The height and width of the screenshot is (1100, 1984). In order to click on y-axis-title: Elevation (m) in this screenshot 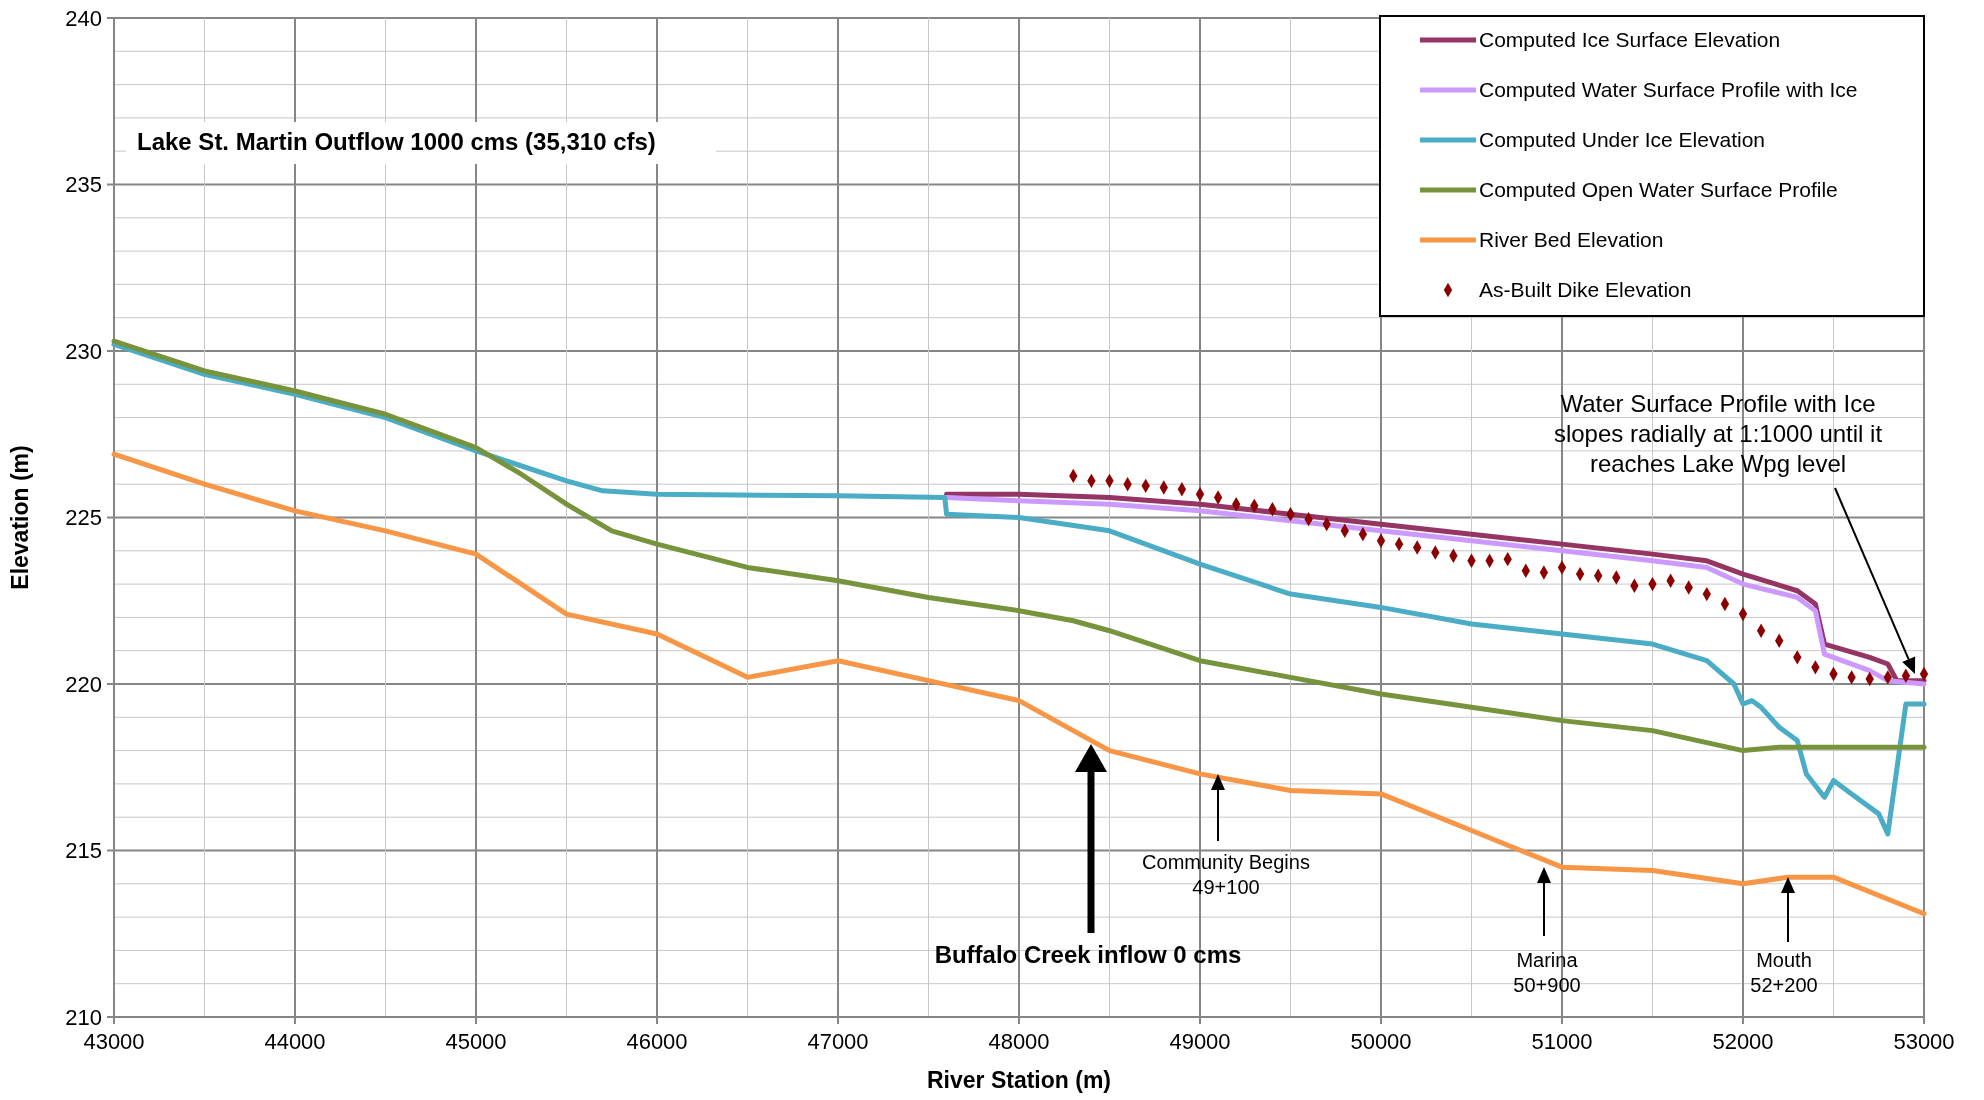, I will do `click(20, 517)`.